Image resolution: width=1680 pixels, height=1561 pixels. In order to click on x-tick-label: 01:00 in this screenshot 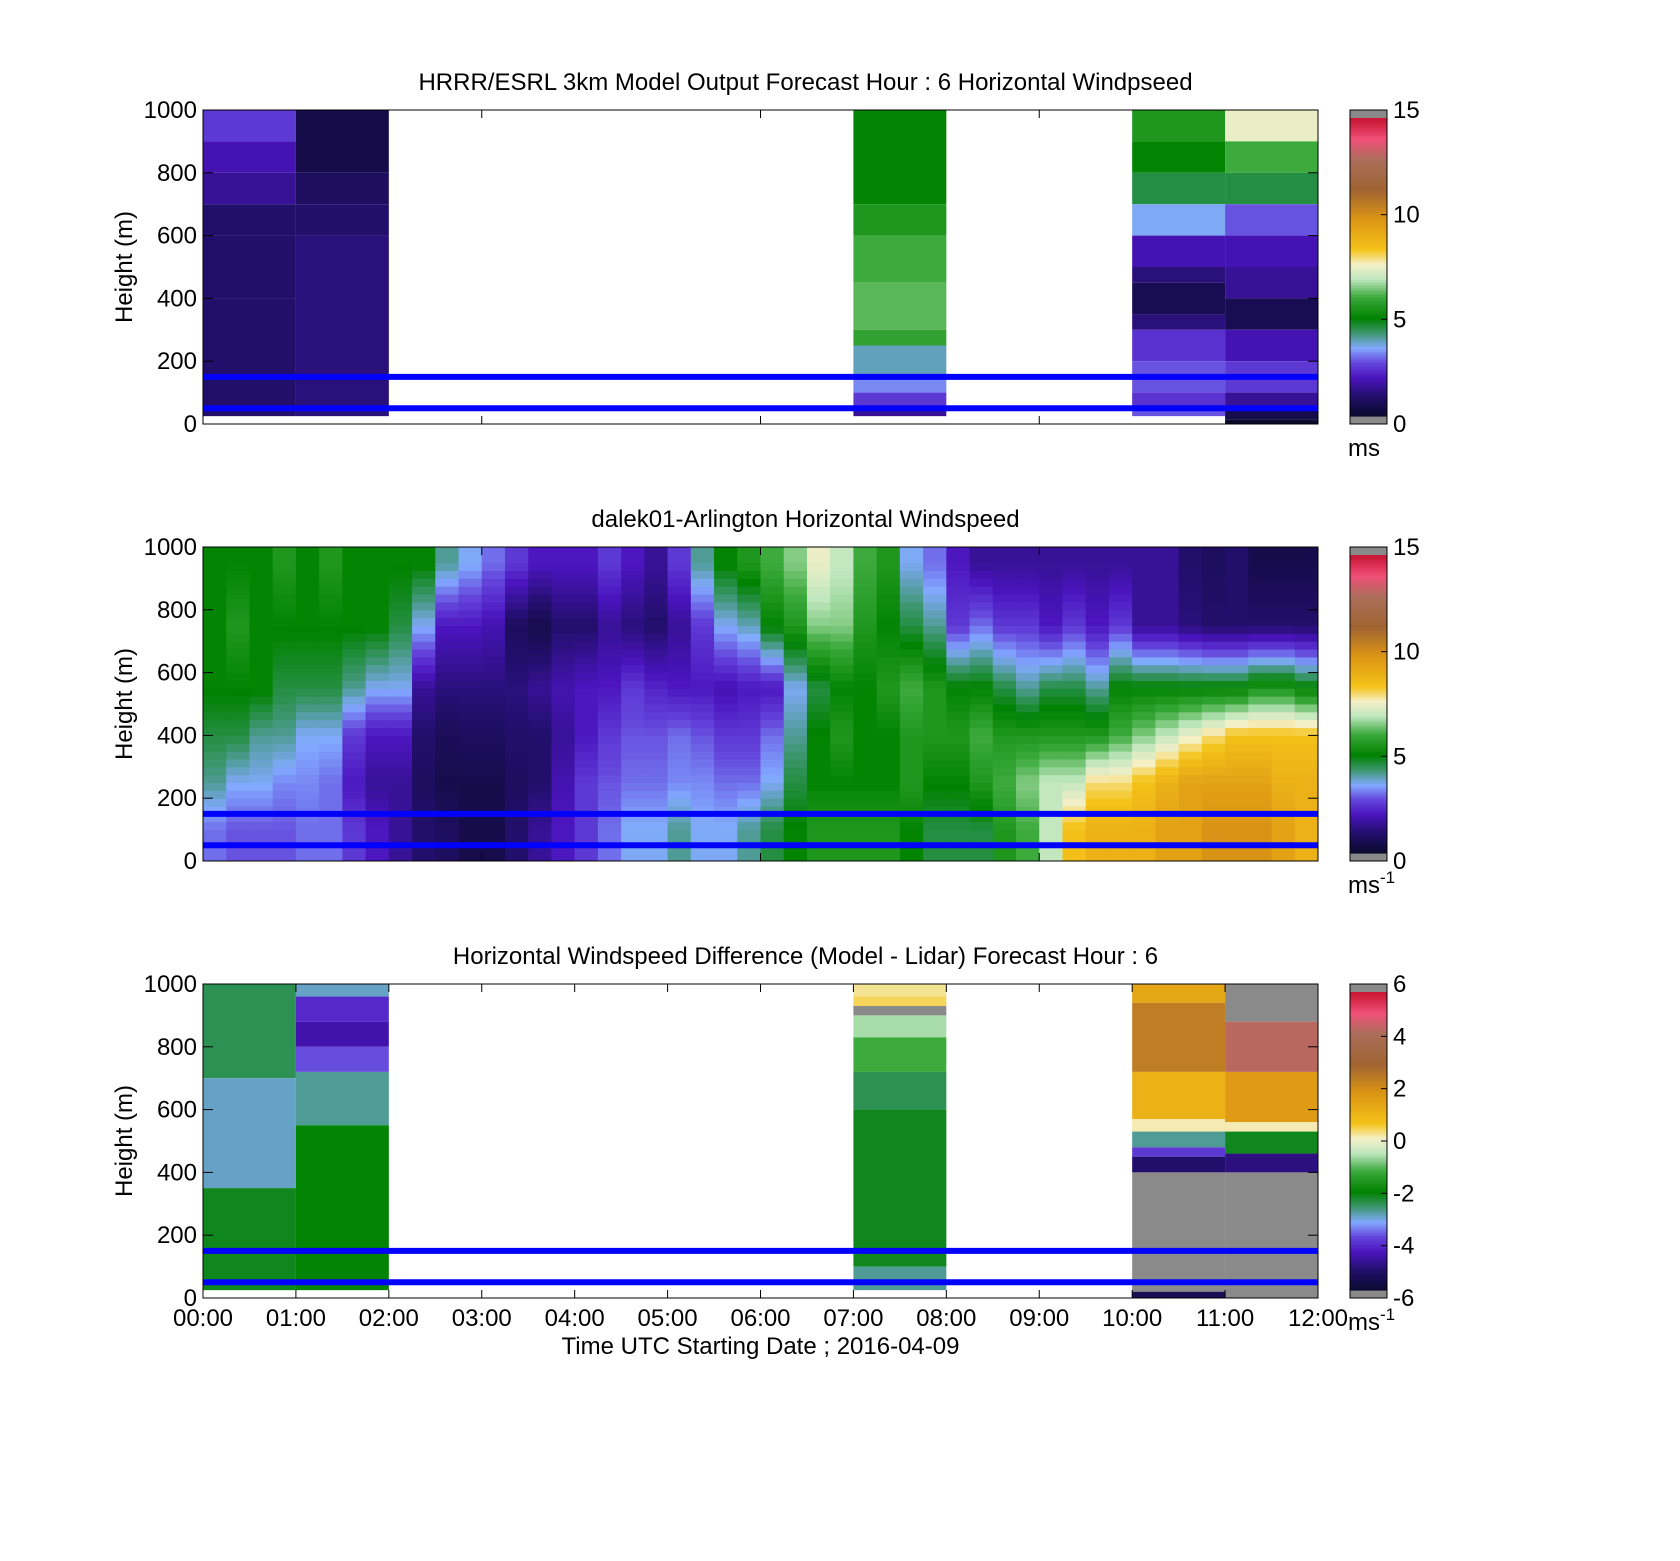, I will do `click(296, 1318)`.